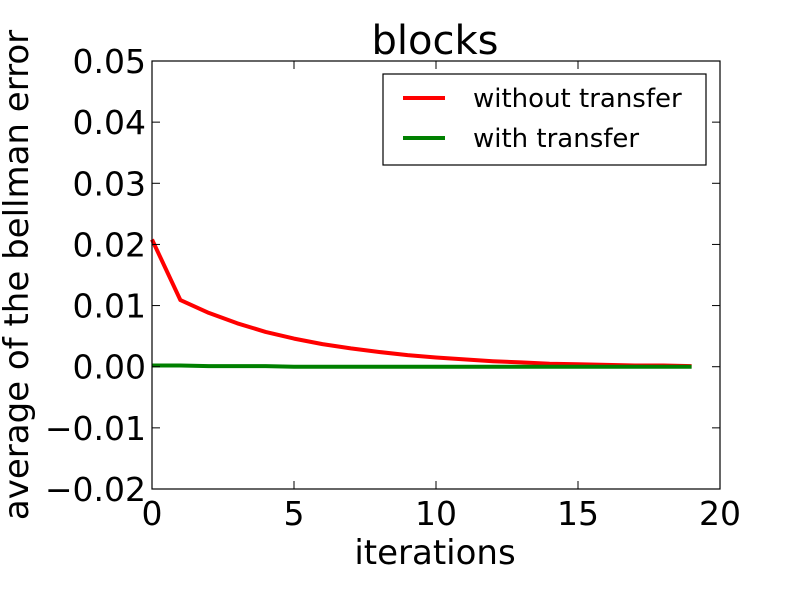  Describe the element at coordinates (109, 306) in the screenshot. I see `y-tick-label: 0.01` at that location.